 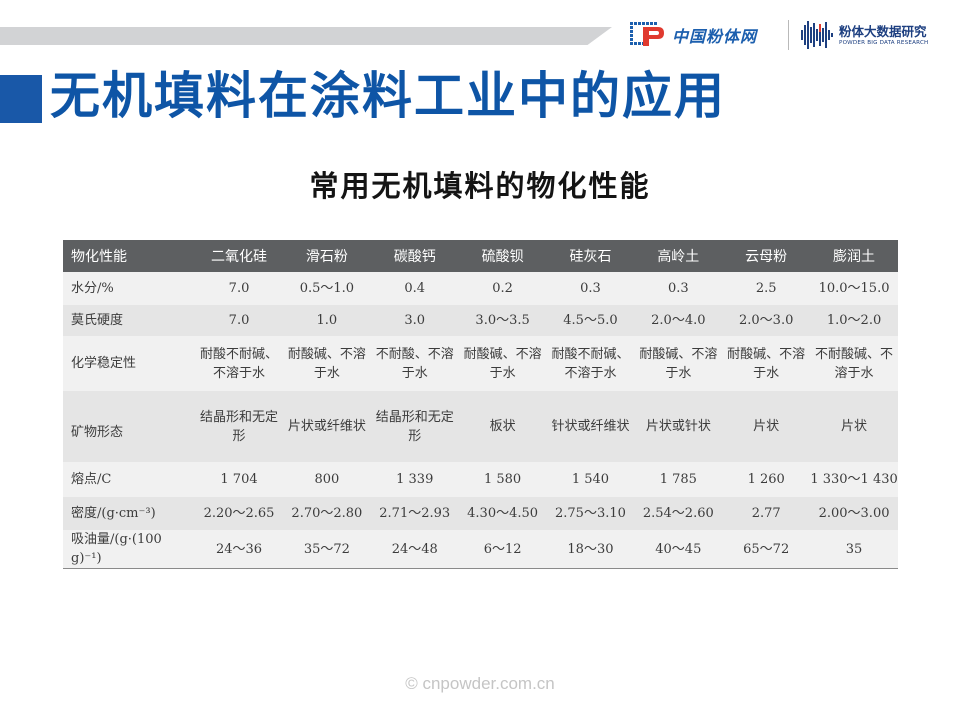 I want to click on table-cell: 35, so click(x=854, y=549).